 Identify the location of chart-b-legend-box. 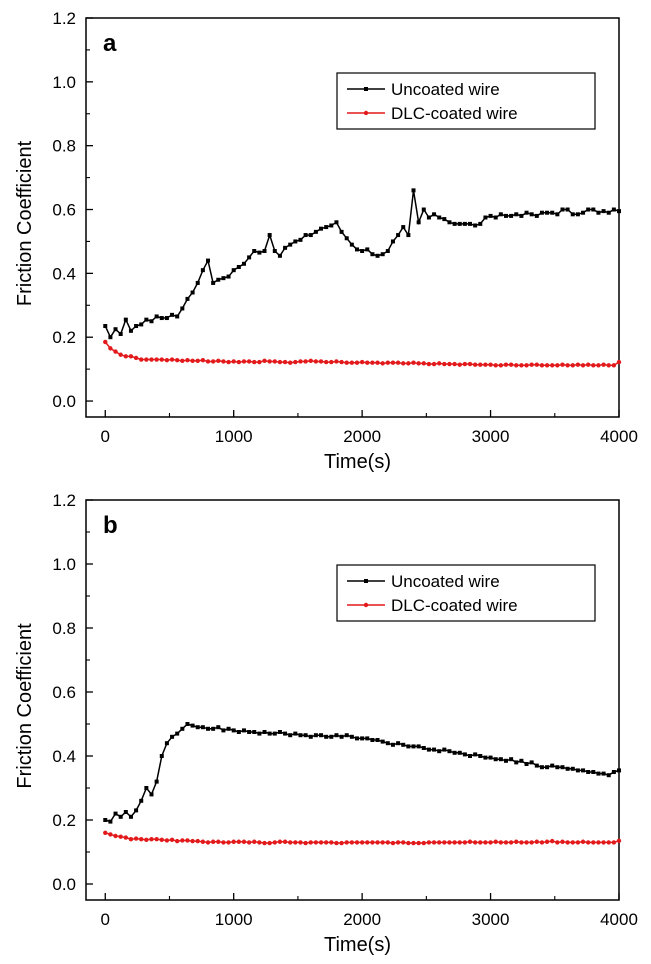
(466, 593).